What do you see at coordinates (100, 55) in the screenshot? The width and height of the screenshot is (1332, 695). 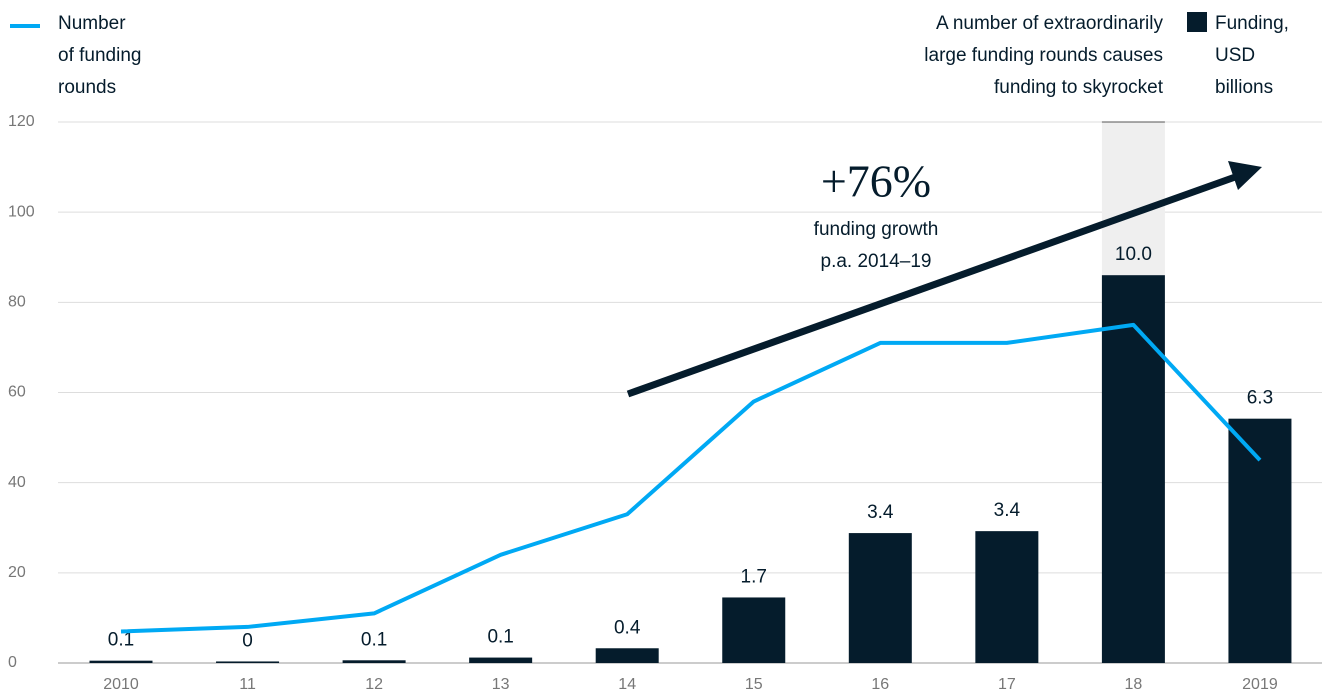 I see `legend-line-label: Number of funding rounds` at bounding box center [100, 55].